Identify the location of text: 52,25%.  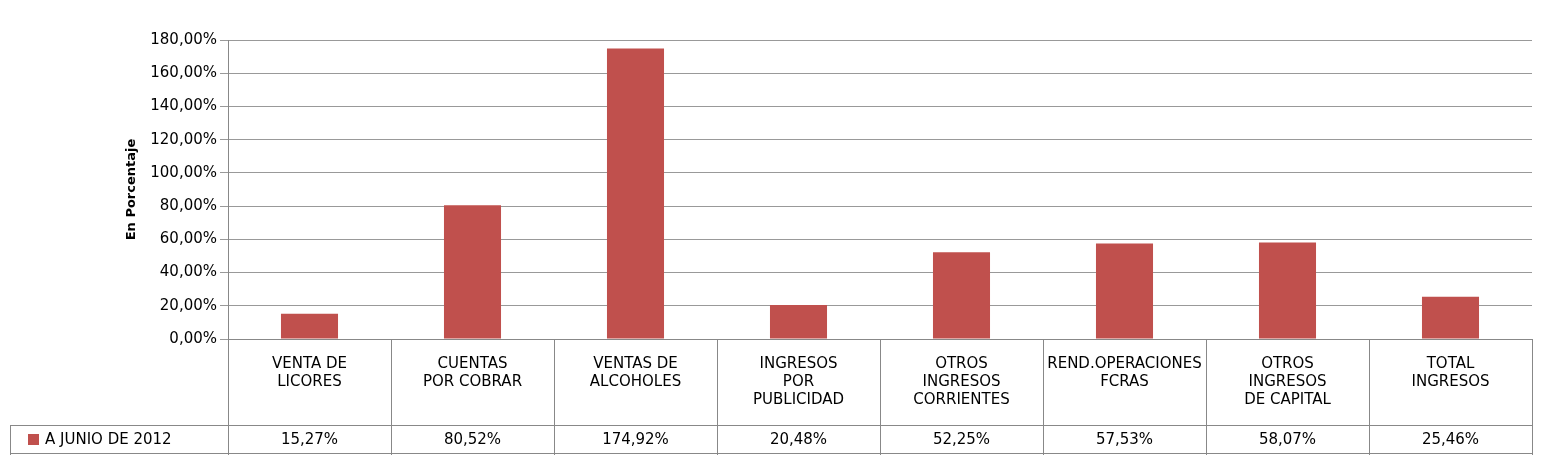
(961, 438).